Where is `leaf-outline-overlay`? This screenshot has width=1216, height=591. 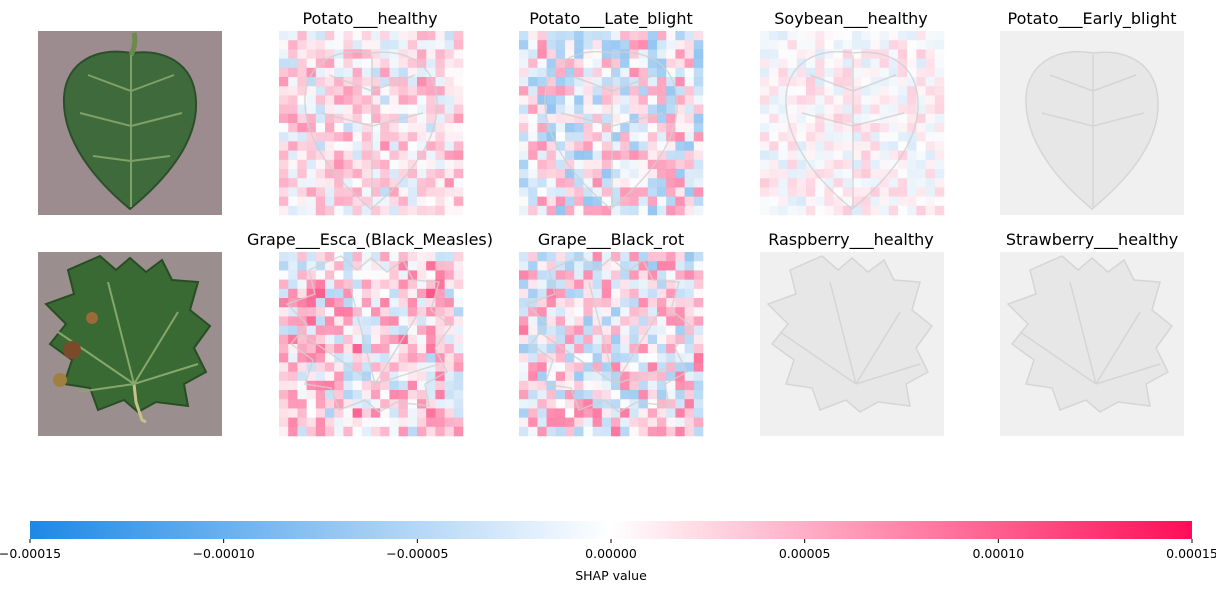 leaf-outline-overlay is located at coordinates (1090, 334).